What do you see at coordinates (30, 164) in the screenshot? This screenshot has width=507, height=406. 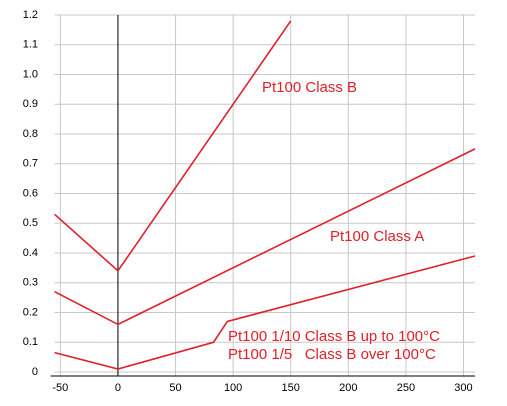 I see `y-tick-label: 0.7` at bounding box center [30, 164].